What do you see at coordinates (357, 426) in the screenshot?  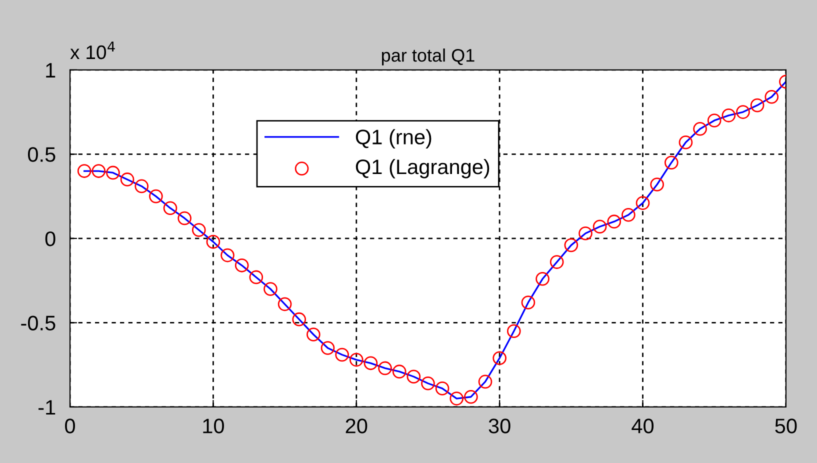 I see `x-tick-label: 20` at bounding box center [357, 426].